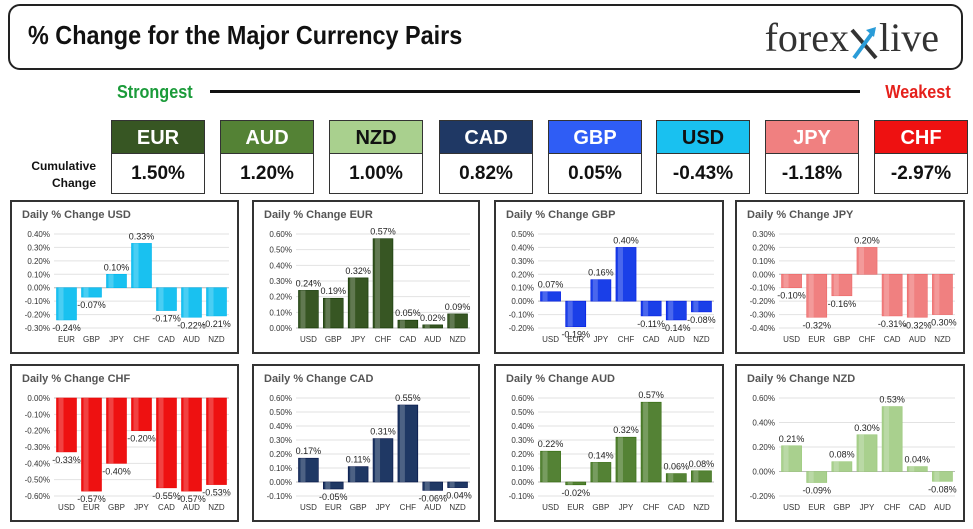 This screenshot has height=529, width=973. What do you see at coordinates (280, 398) in the screenshot?
I see `y-tick-label: 0.60%` at bounding box center [280, 398].